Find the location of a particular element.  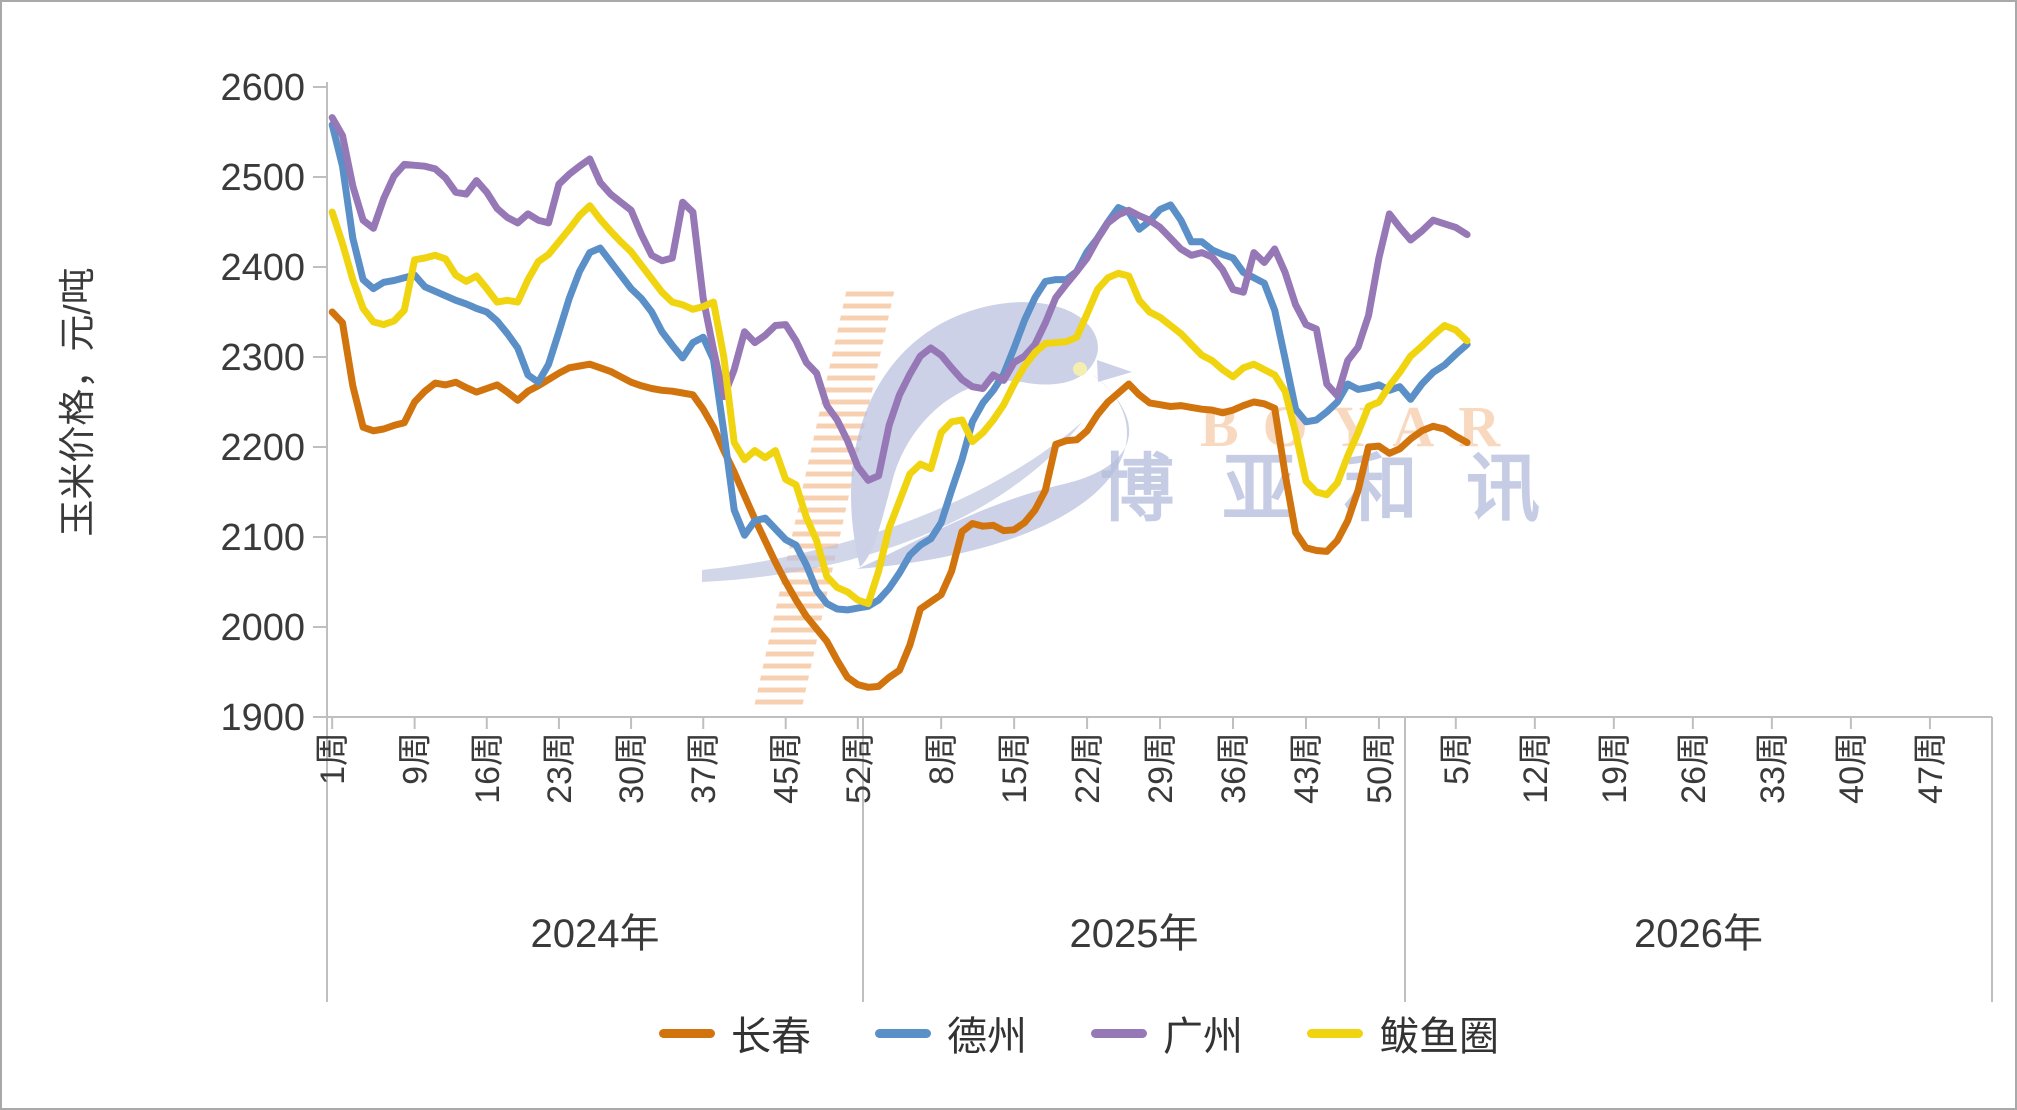

x-tick-label: 43周 is located at coordinates (1307, 768).